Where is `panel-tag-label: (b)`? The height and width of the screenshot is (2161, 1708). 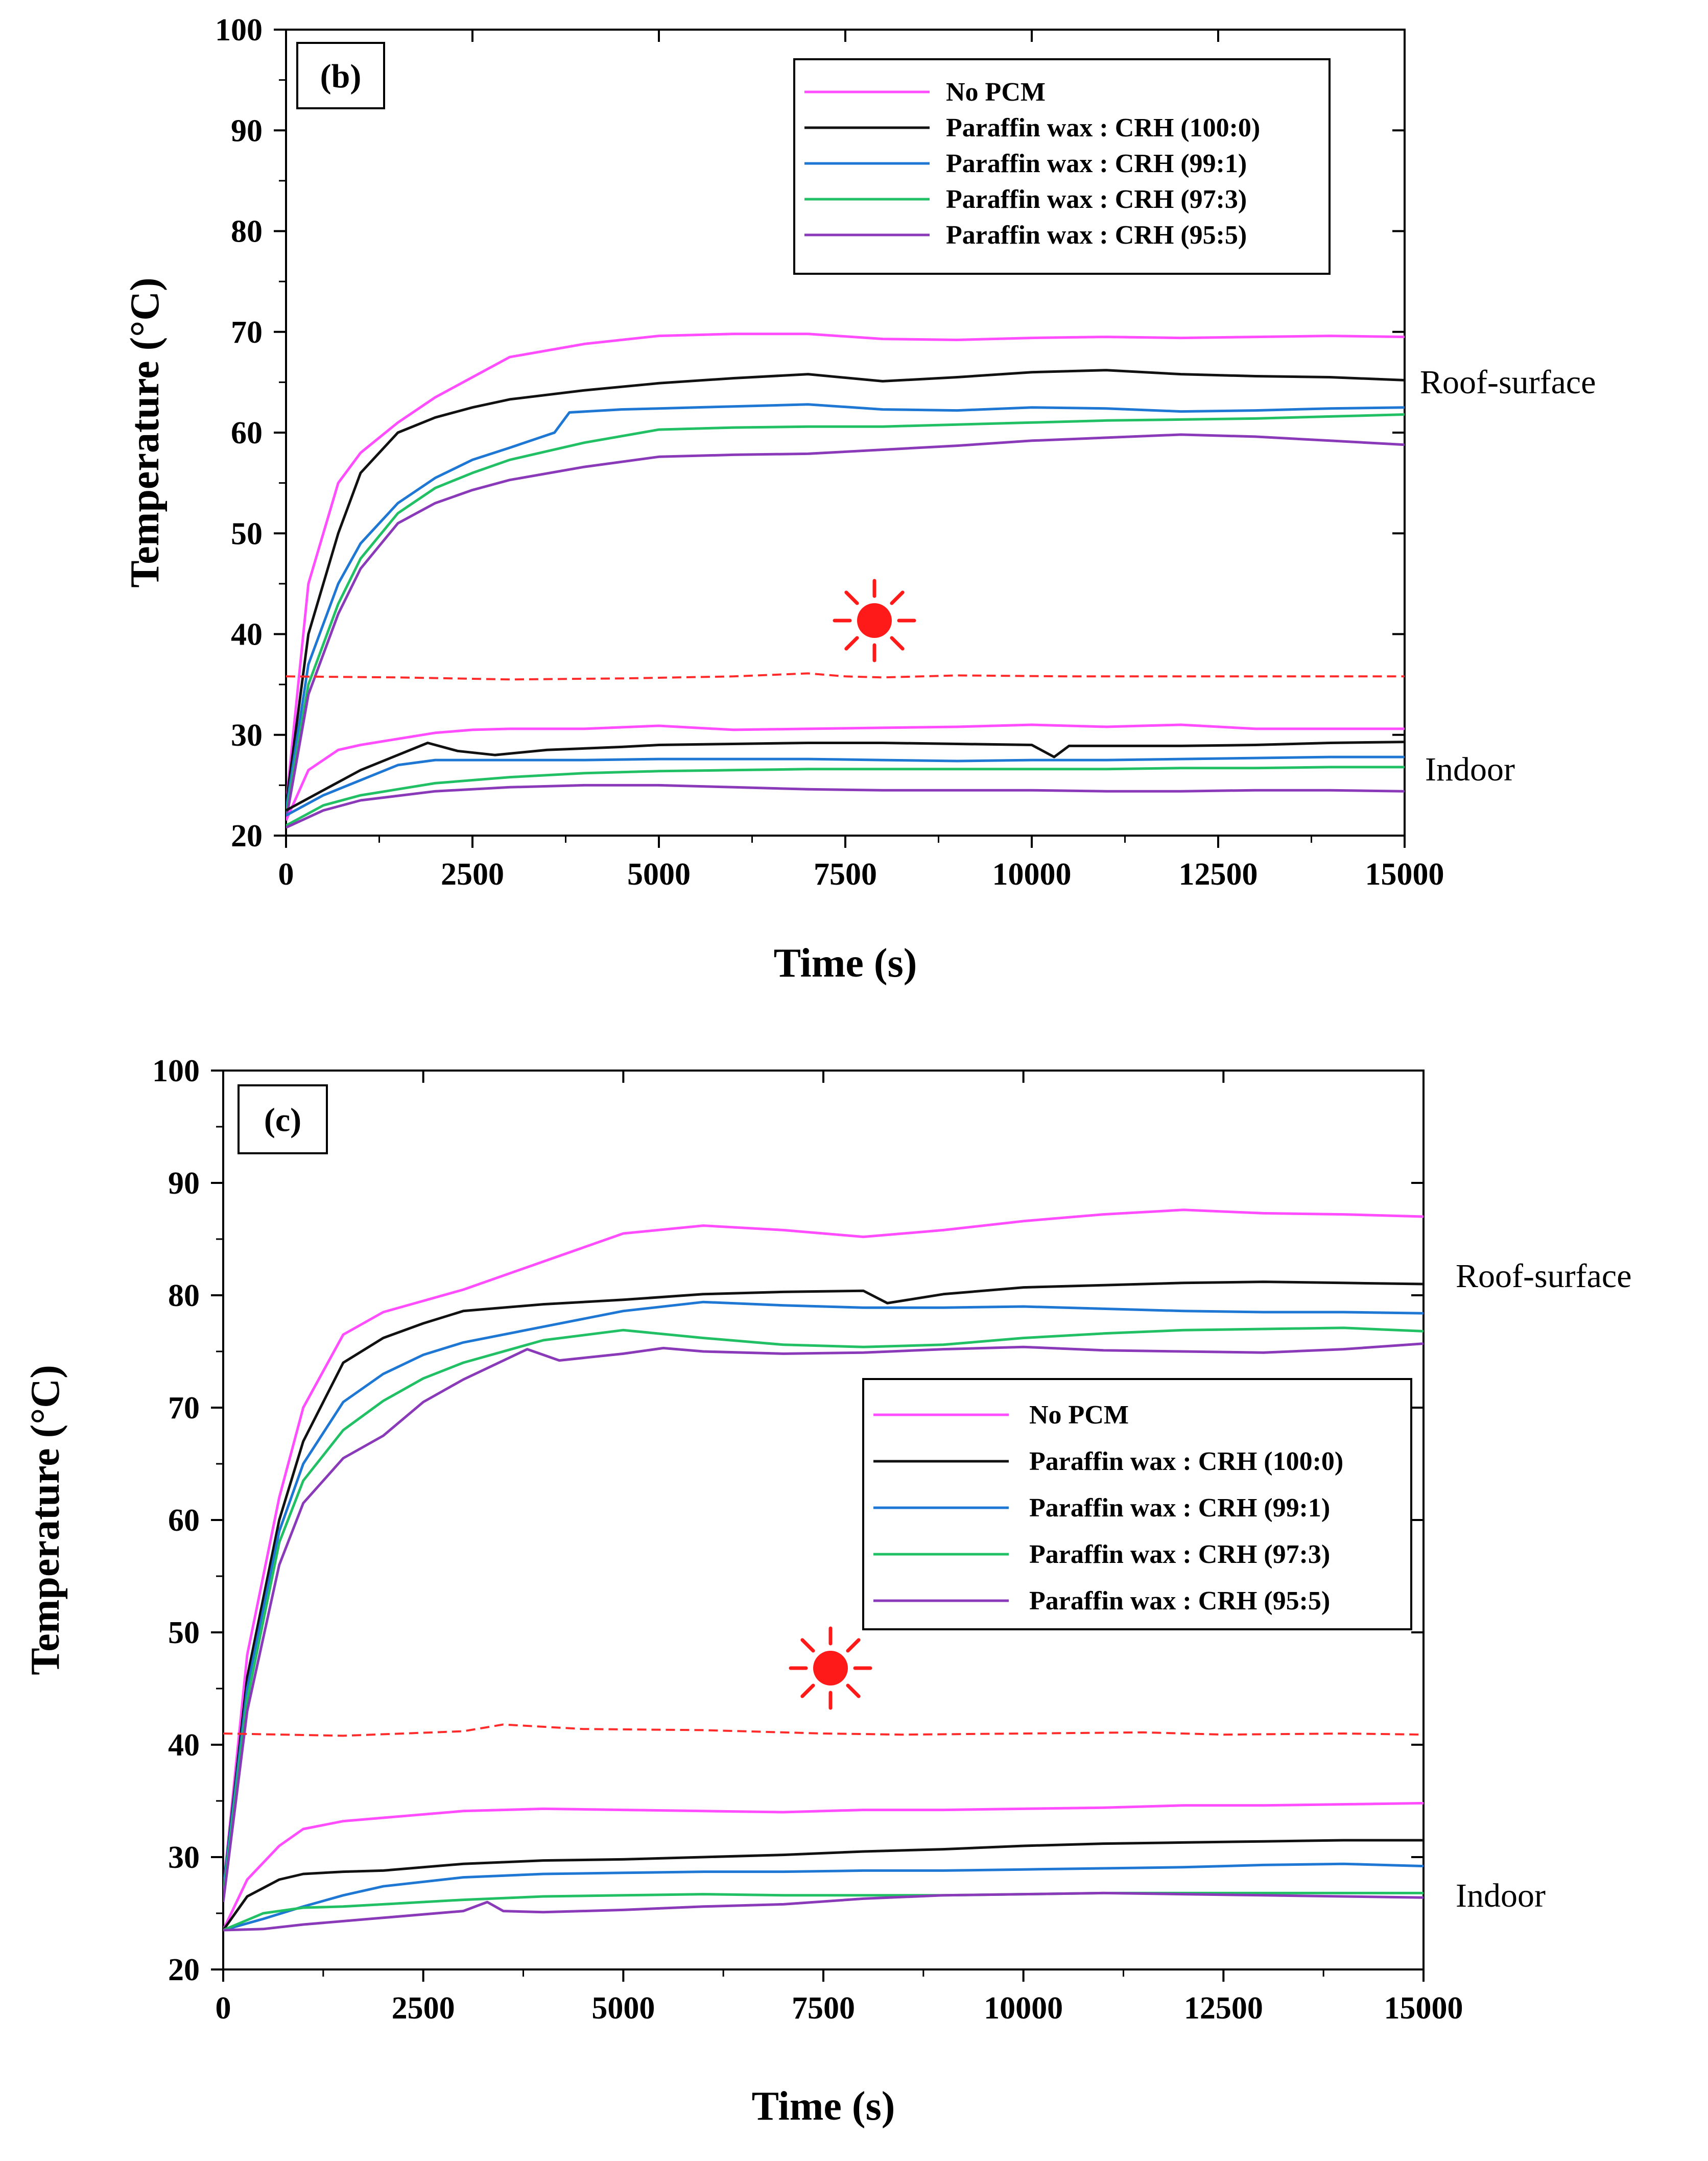
panel-tag-label: (b) is located at coordinates (341, 76).